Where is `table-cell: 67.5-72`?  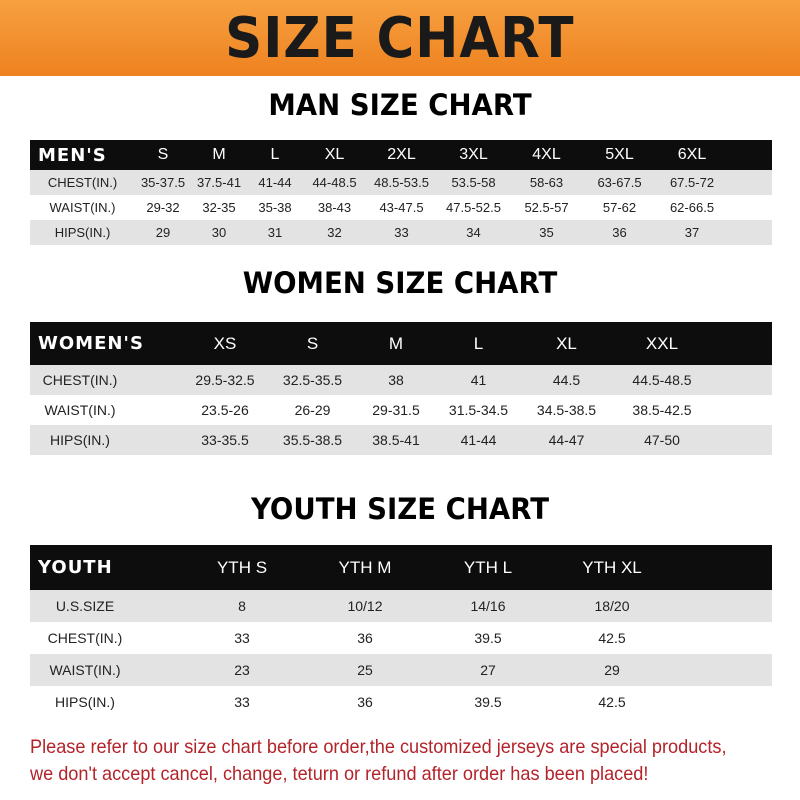 table-cell: 67.5-72 is located at coordinates (692, 182).